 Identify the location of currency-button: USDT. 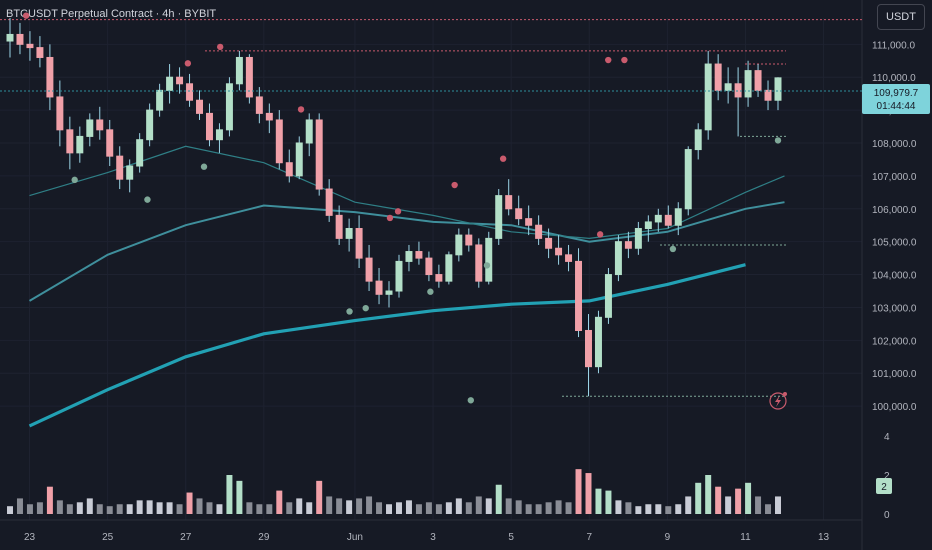
(901, 17).